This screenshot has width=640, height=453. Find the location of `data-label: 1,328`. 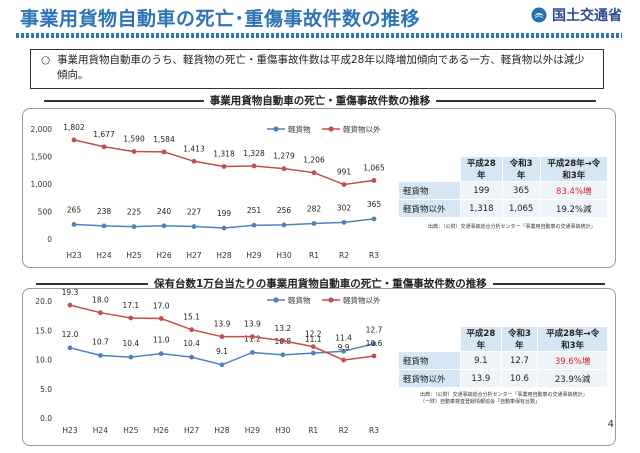

data-label: 1,328 is located at coordinates (254, 153).